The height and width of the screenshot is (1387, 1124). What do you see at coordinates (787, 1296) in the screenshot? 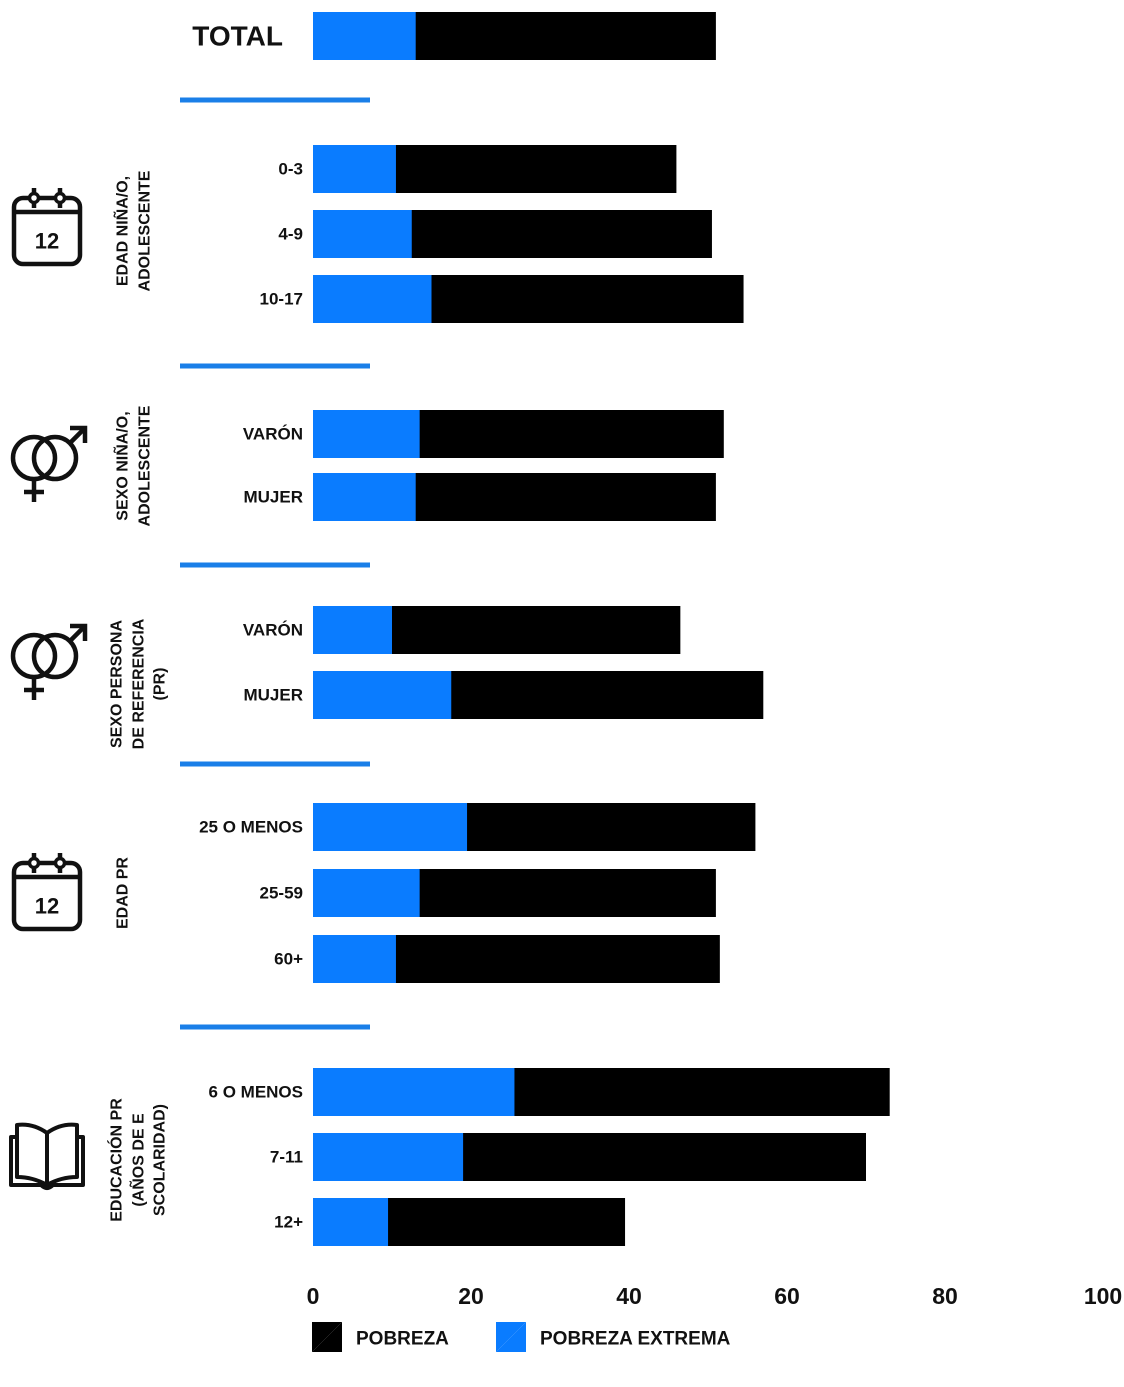
I see `x-tick-label: 60` at bounding box center [787, 1296].